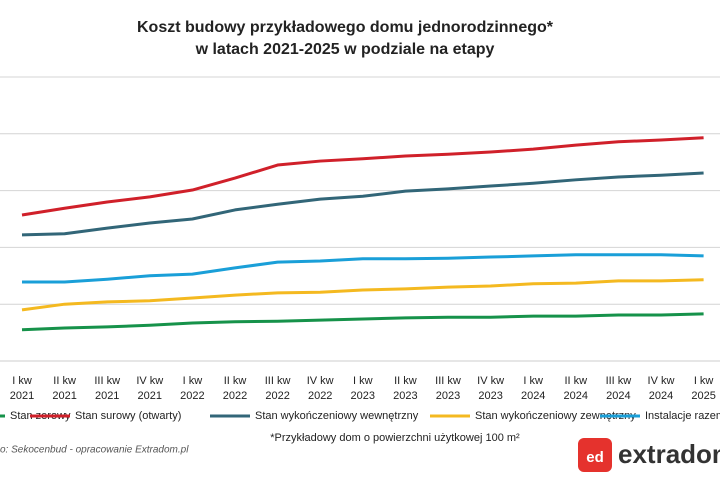 This screenshot has height=500, width=720. Describe the element at coordinates (337, 416) in the screenshot. I see `legend-label: Stan wykończeniowy wewnętrzny` at that location.